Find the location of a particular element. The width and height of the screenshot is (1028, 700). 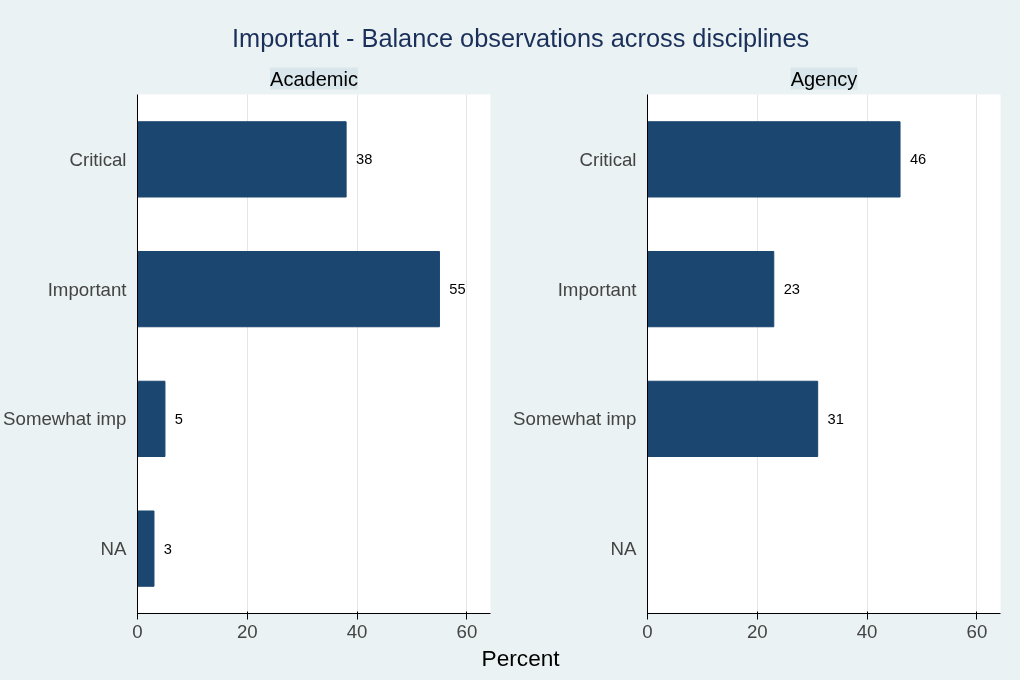

data-label: 38 is located at coordinates (364, 159).